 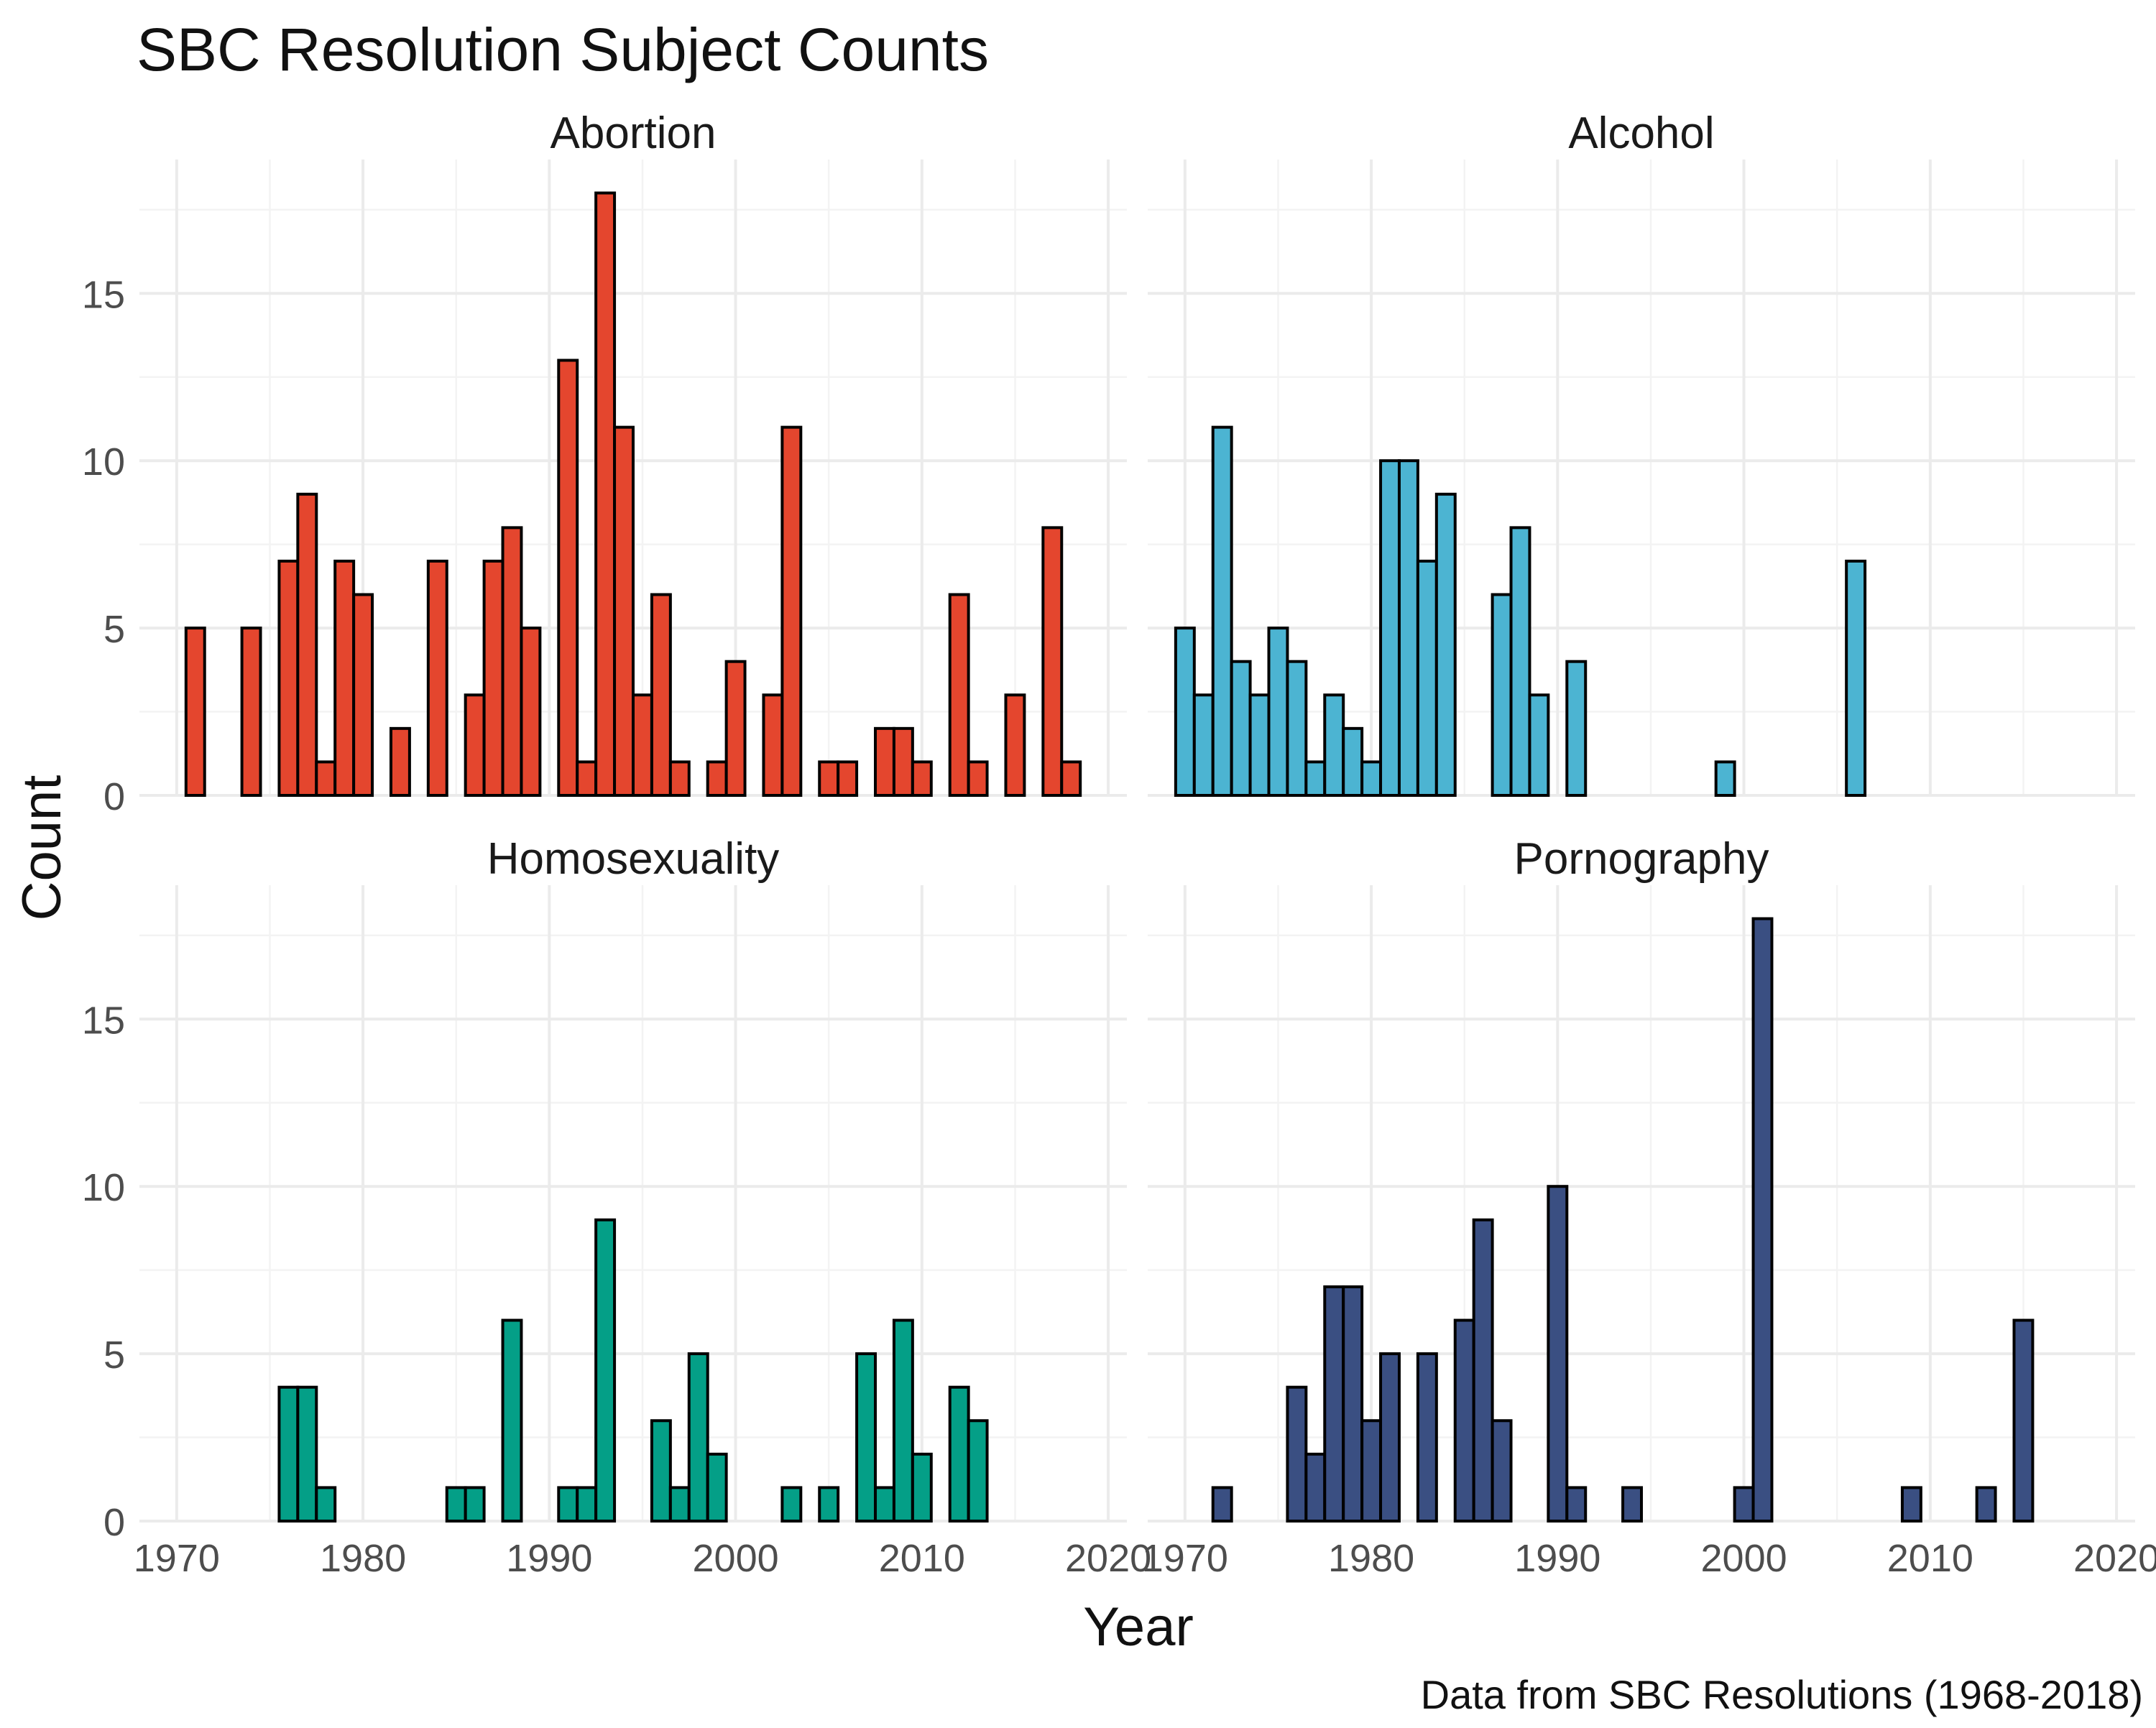 I want to click on bar-alcohol-1982, so click(x=1408, y=628).